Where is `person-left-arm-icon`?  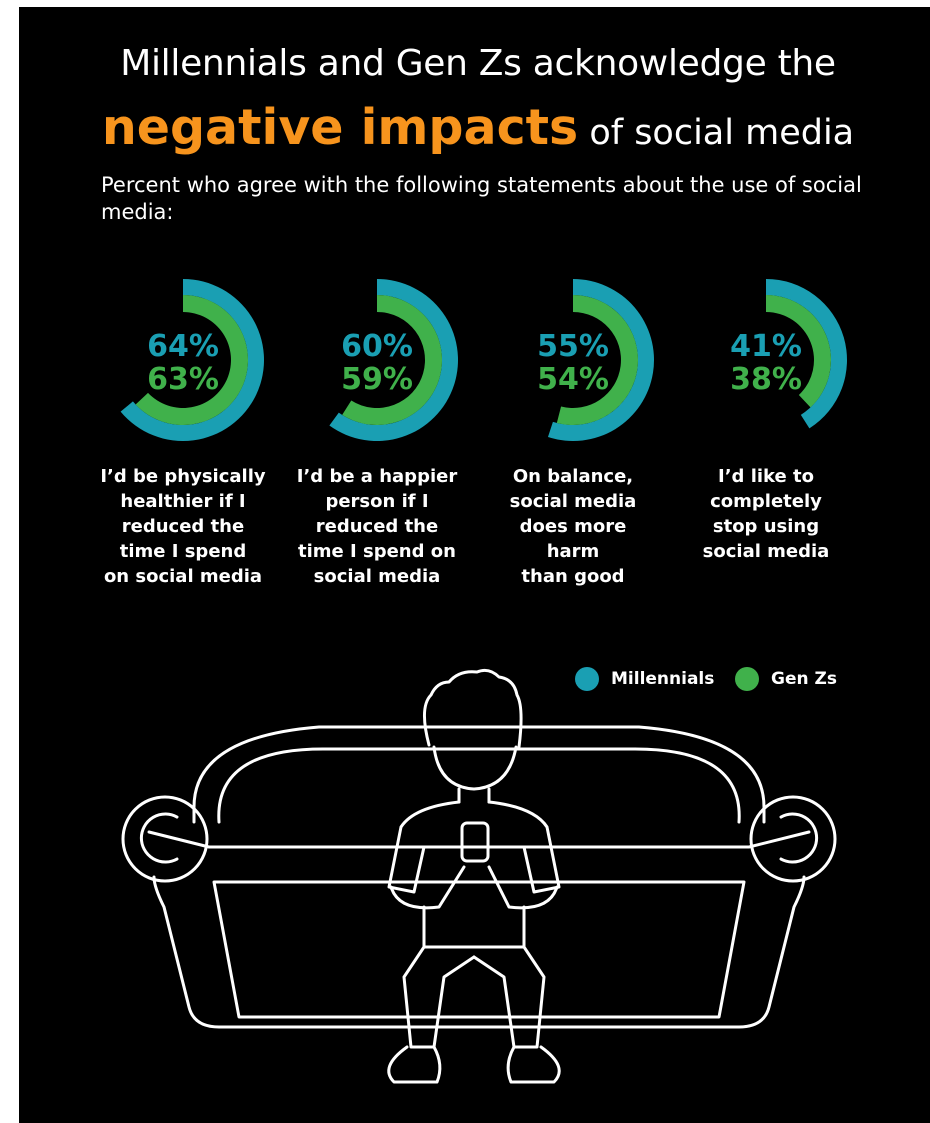
person-left-arm-icon is located at coordinates (427, 887).